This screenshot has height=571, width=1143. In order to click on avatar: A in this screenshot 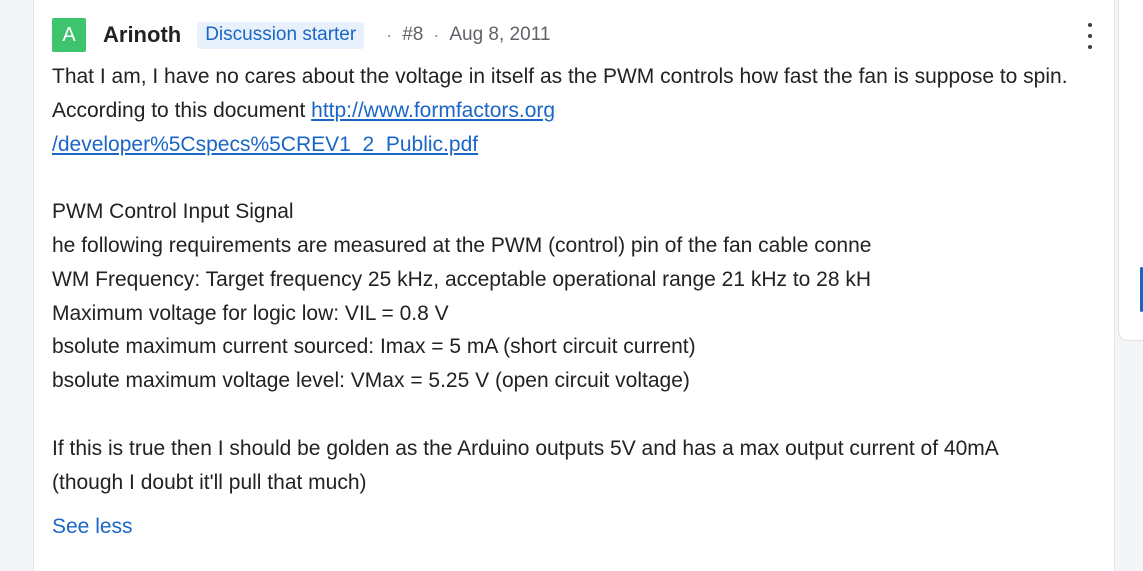, I will do `click(69, 35)`.